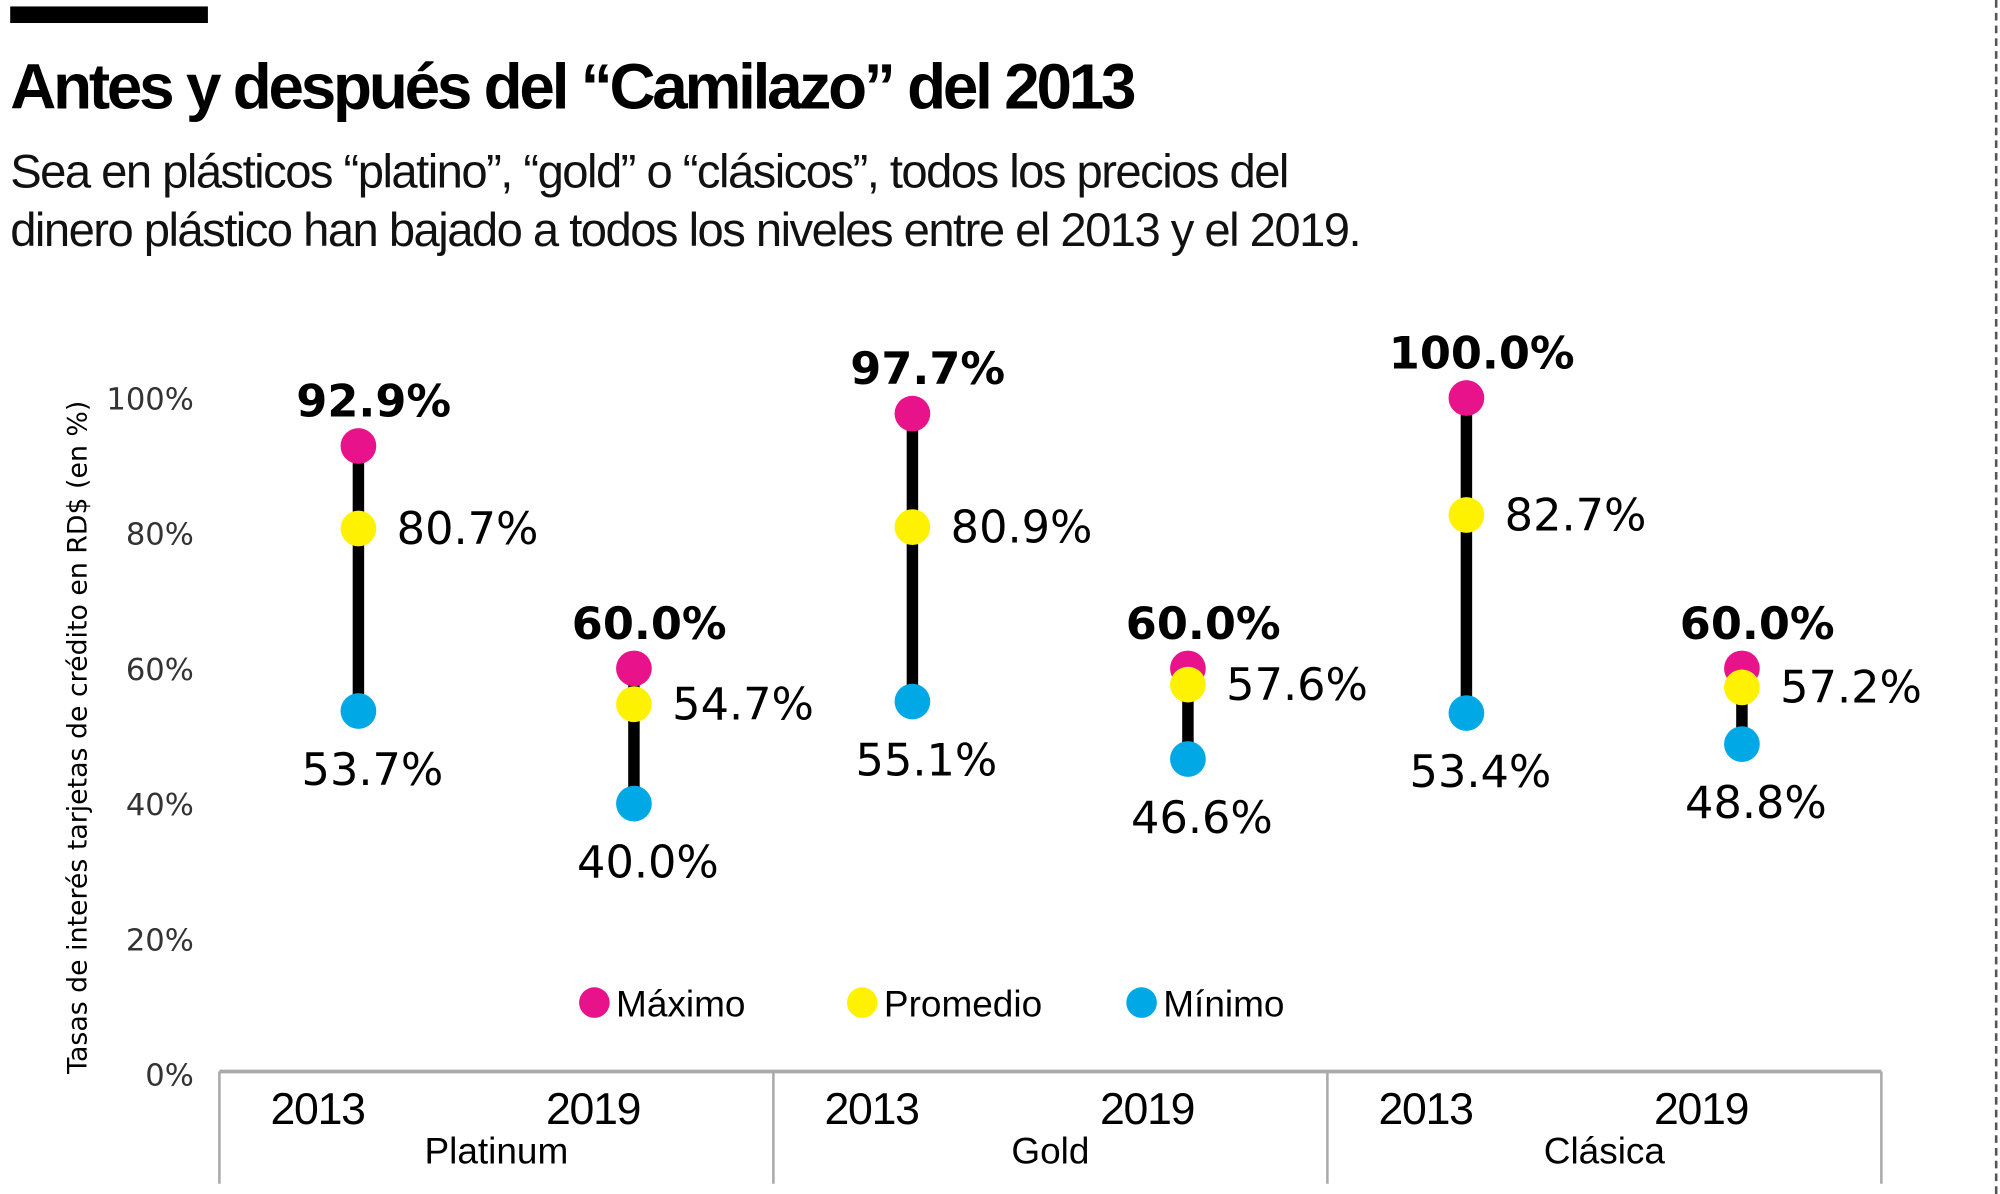 This screenshot has height=1194, width=2000. Describe the element at coordinates (160, 940) in the screenshot. I see `y-tick-label: 20%` at that location.